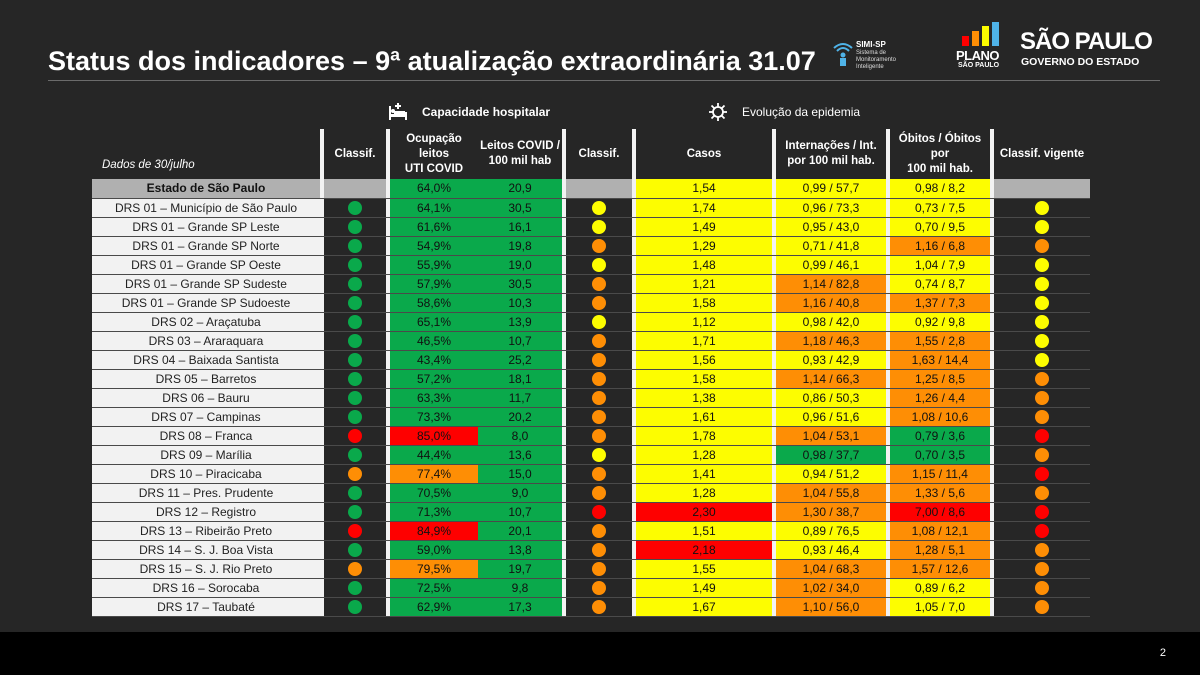 The height and width of the screenshot is (675, 1200). Describe the element at coordinates (940, 341) in the screenshot. I see `obitos-value: 1,55 / 2,8` at that location.